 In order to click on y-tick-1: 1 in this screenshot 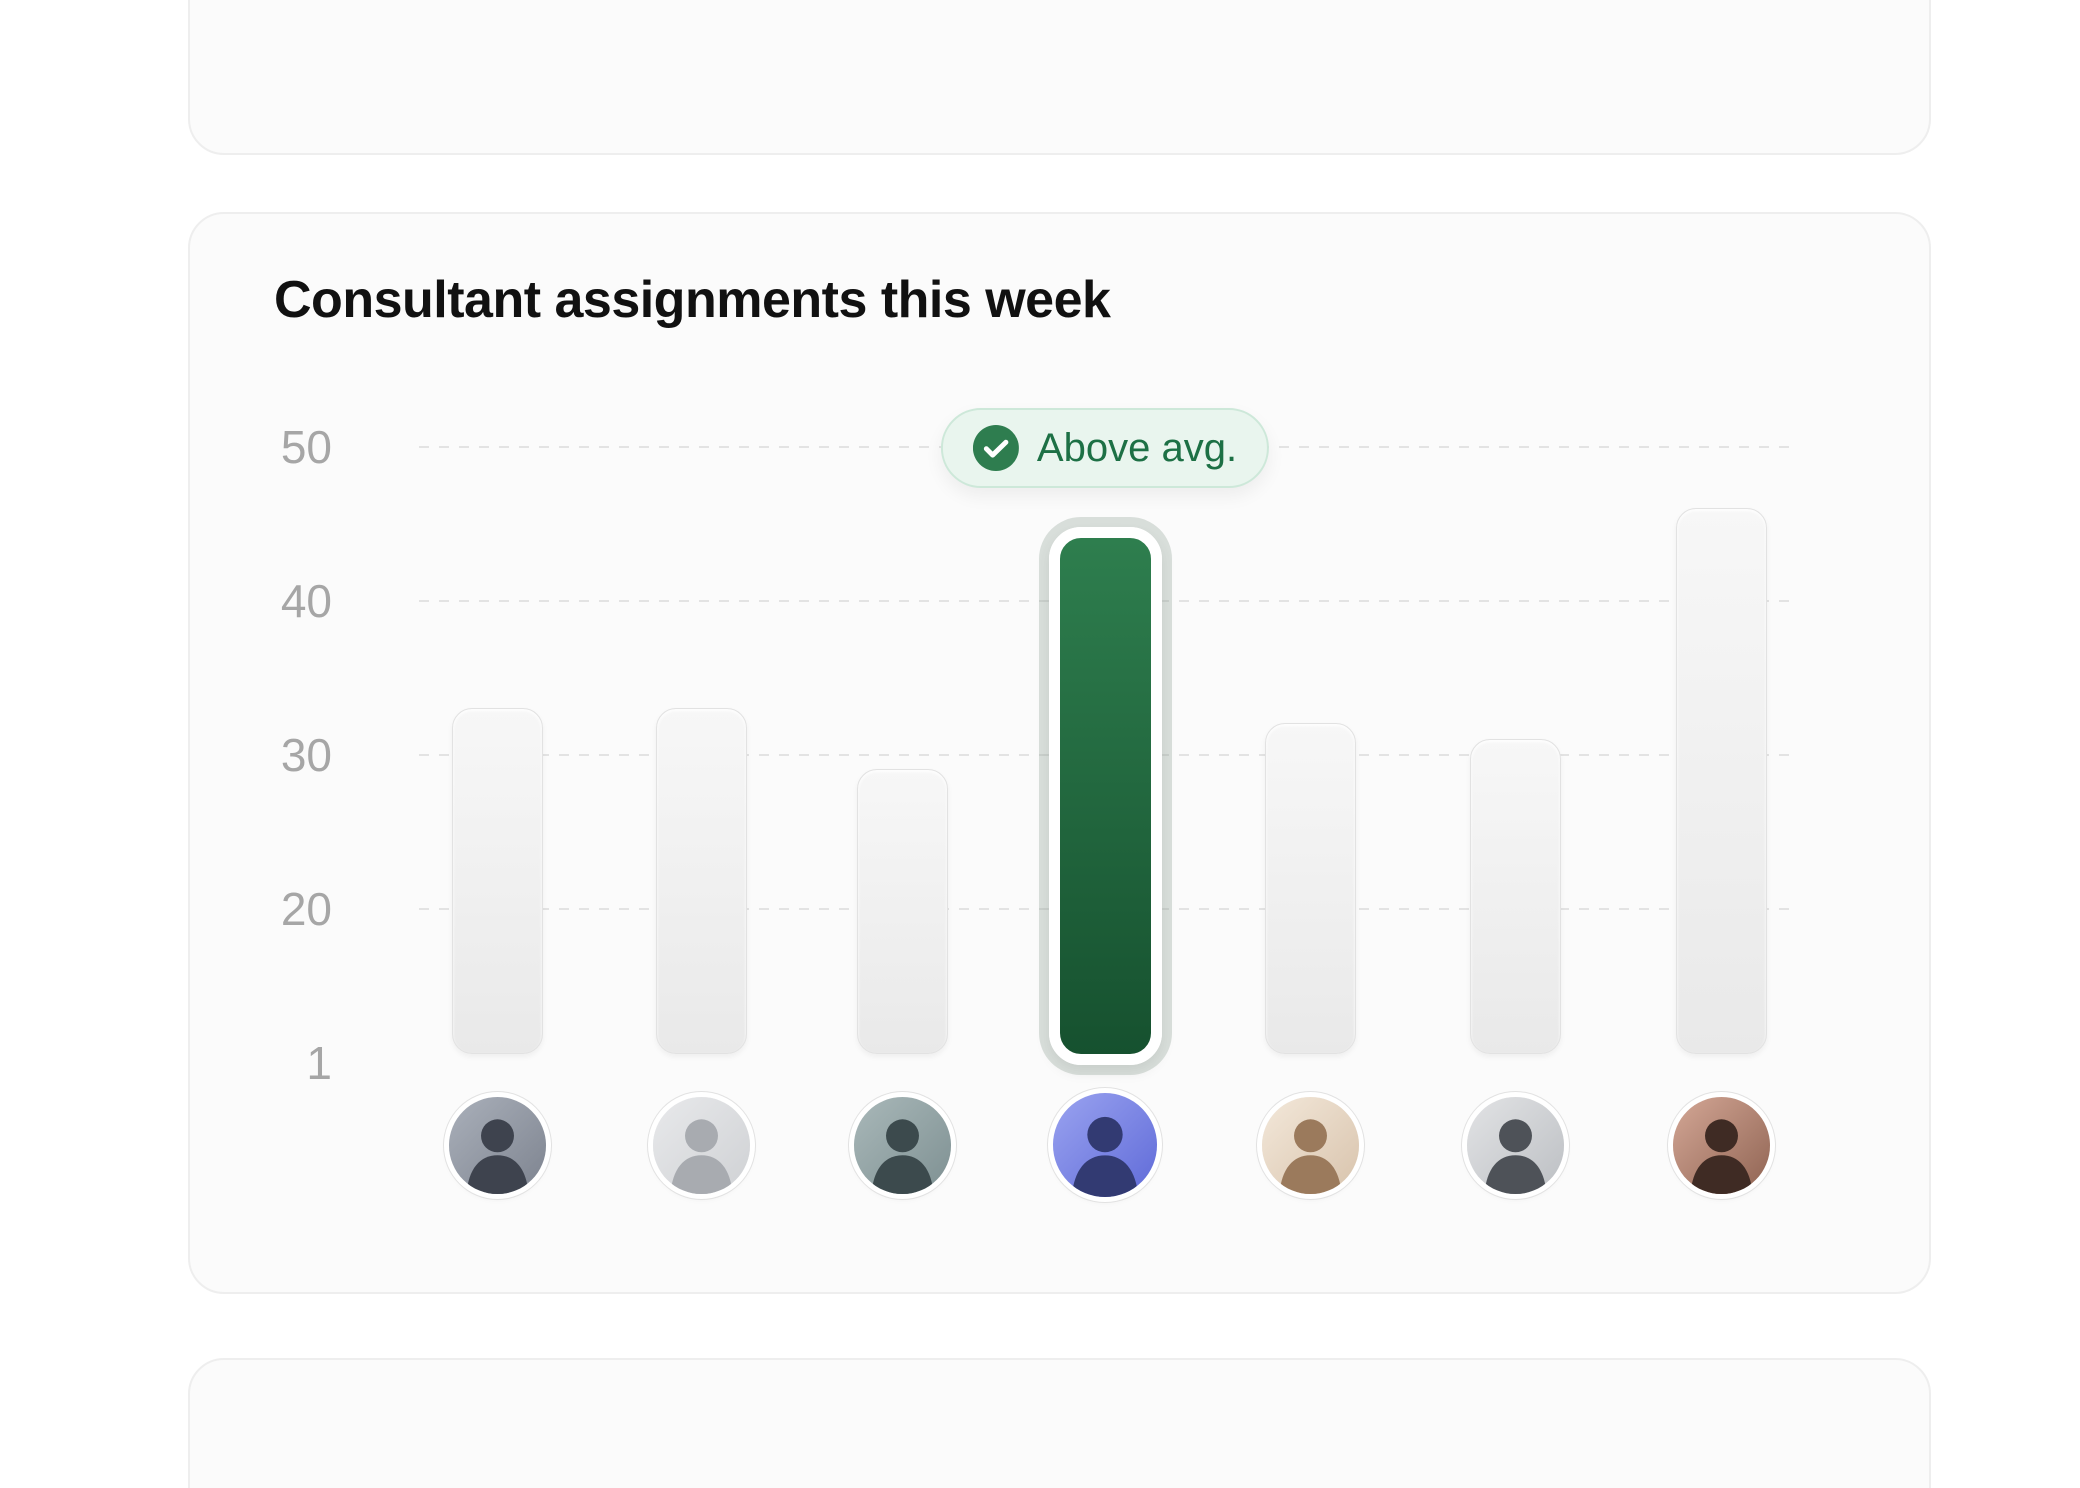, I will do `click(319, 1063)`.